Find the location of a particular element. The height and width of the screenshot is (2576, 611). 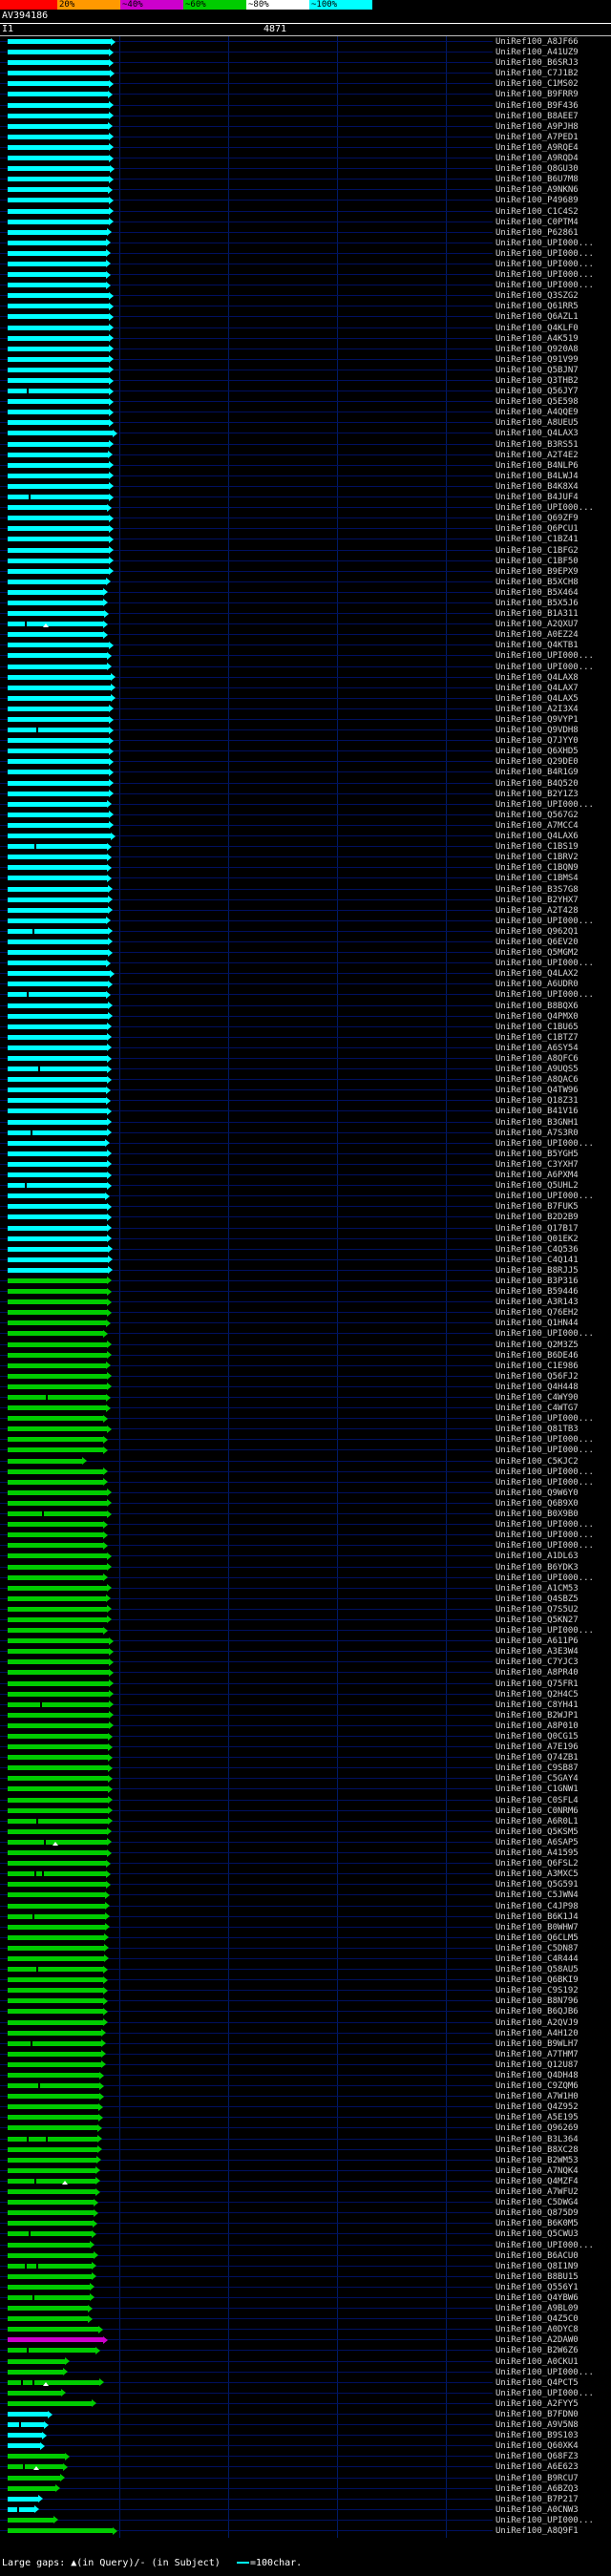

hit-label: UniRef100_C1BZ41 is located at coordinates (537, 540).